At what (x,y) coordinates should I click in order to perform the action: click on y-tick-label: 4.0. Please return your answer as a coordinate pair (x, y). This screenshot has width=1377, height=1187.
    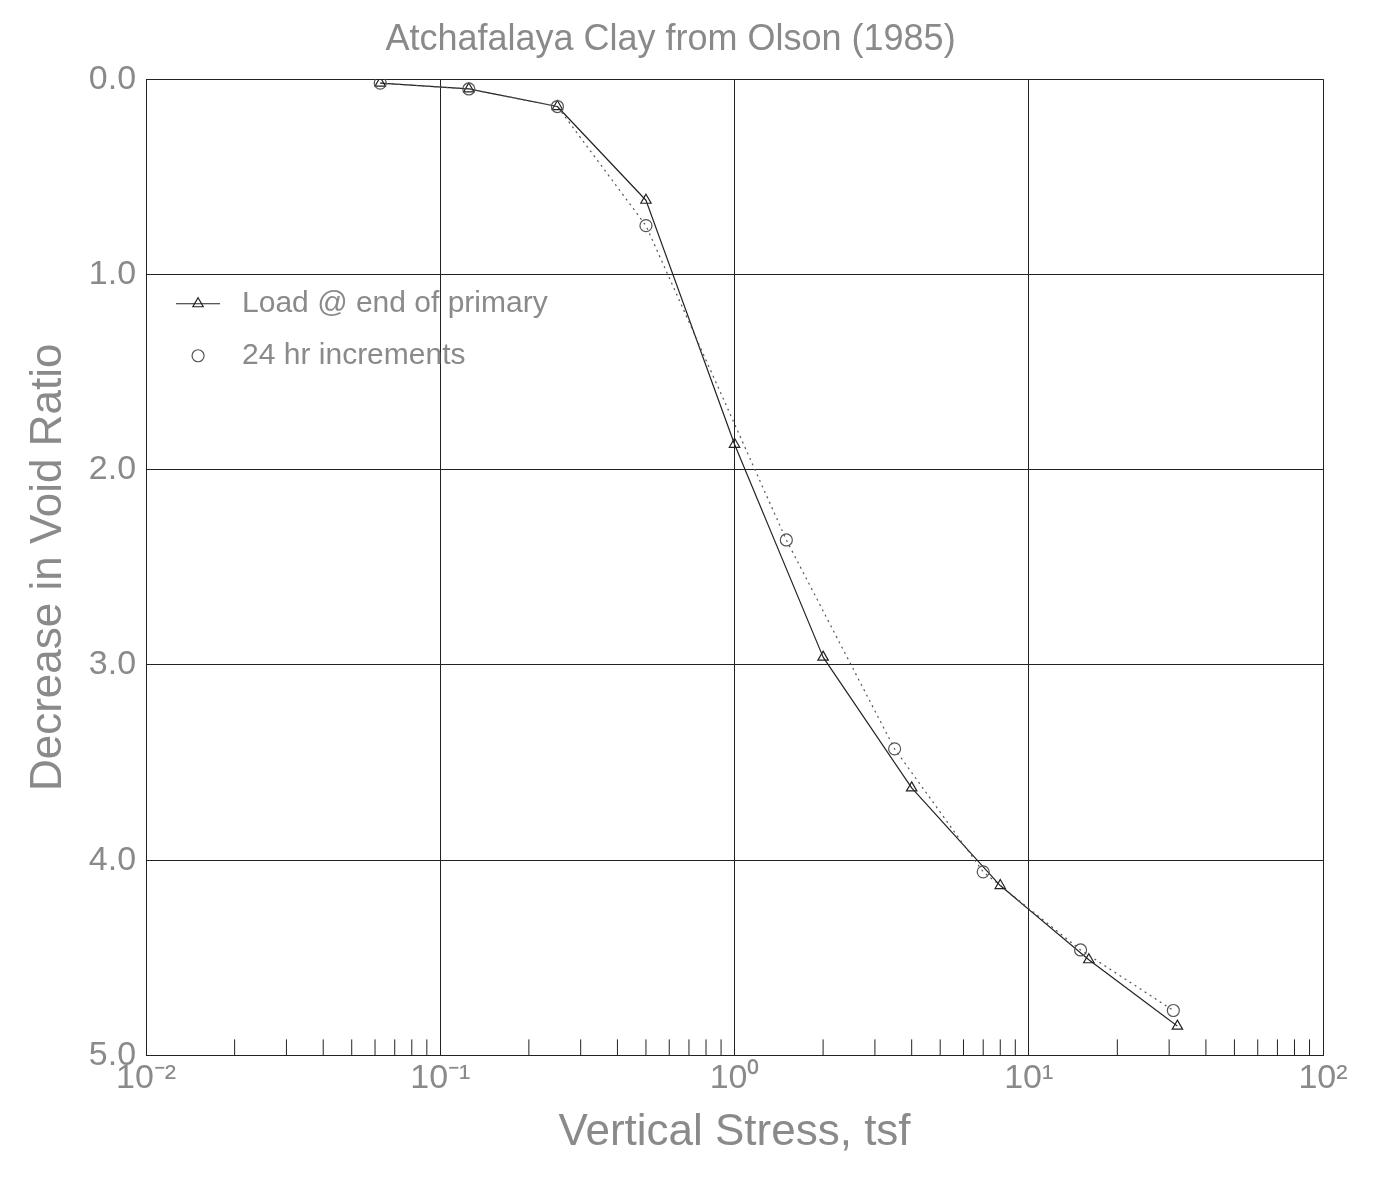
    Looking at the image, I should click on (112, 857).